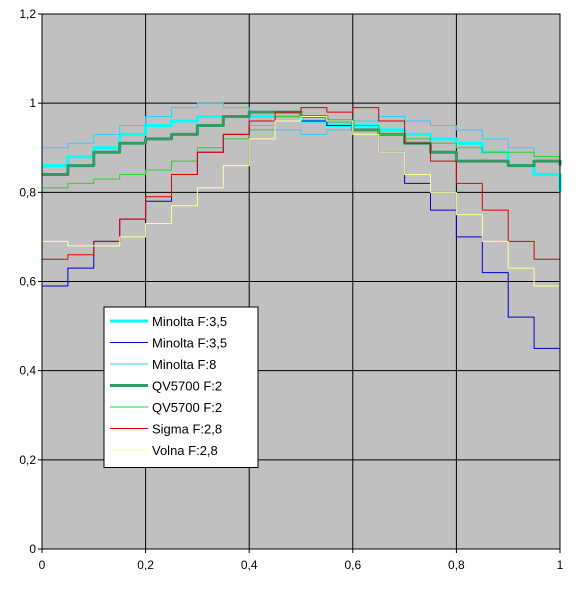 The height and width of the screenshot is (590, 580). What do you see at coordinates (145, 565) in the screenshot?
I see `x-tick-label: 0,2` at bounding box center [145, 565].